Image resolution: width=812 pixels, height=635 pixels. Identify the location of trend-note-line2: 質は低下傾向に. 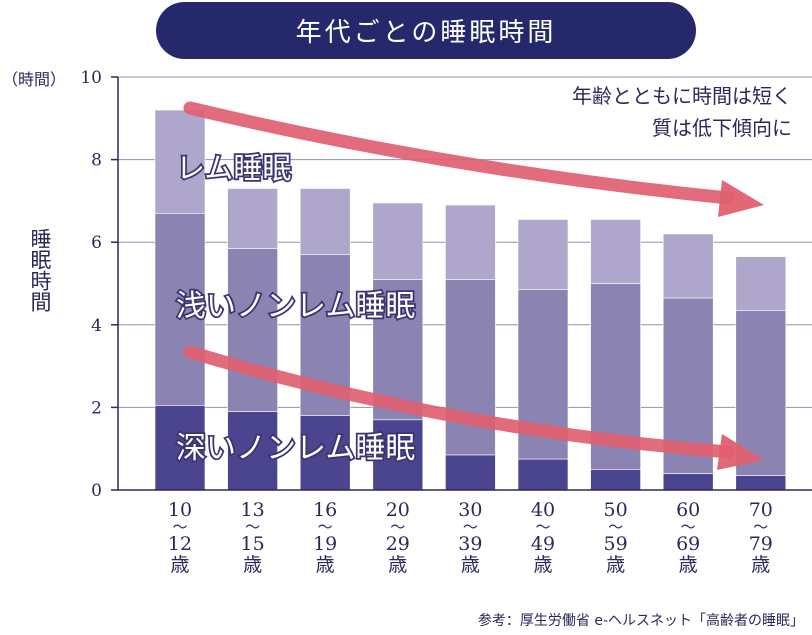
(722, 128).